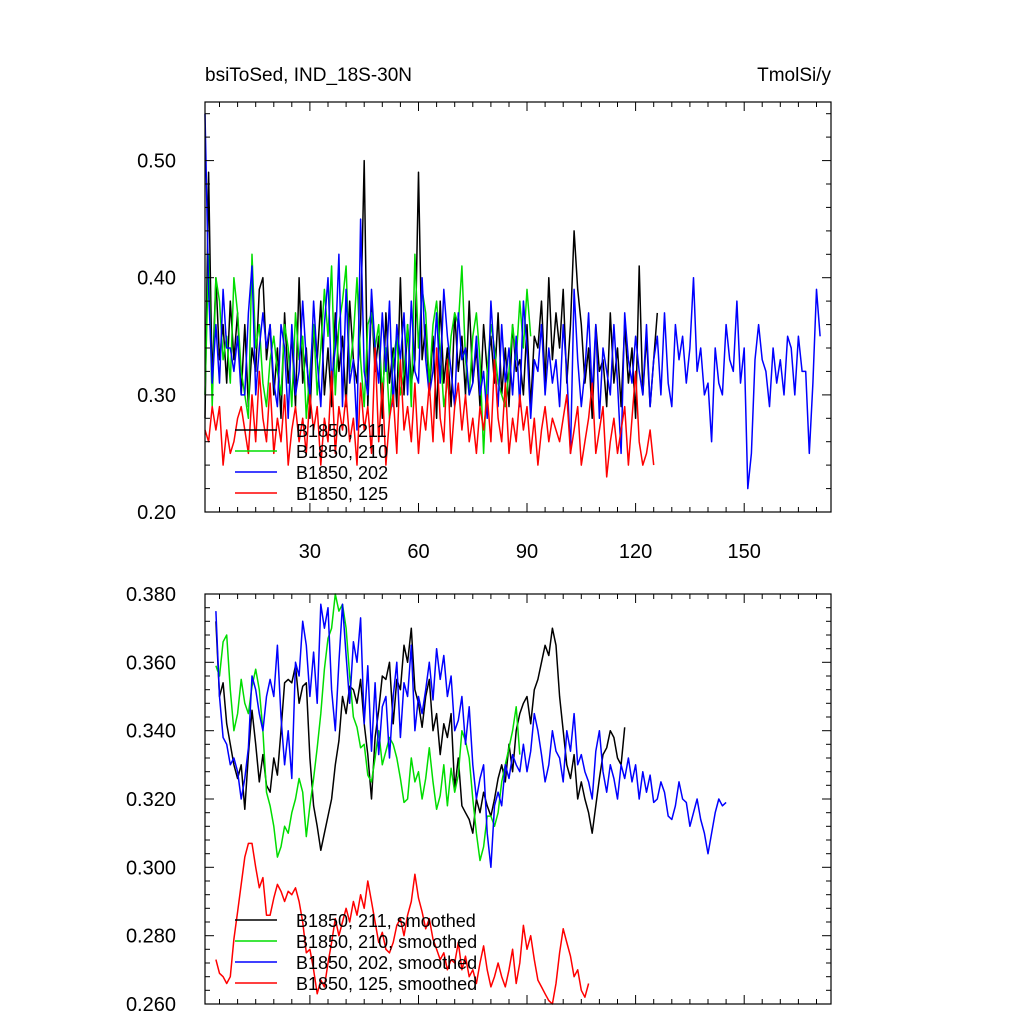 This screenshot has height=1024, width=1024. I want to click on y-tick-label: 0.50, so click(156, 162).